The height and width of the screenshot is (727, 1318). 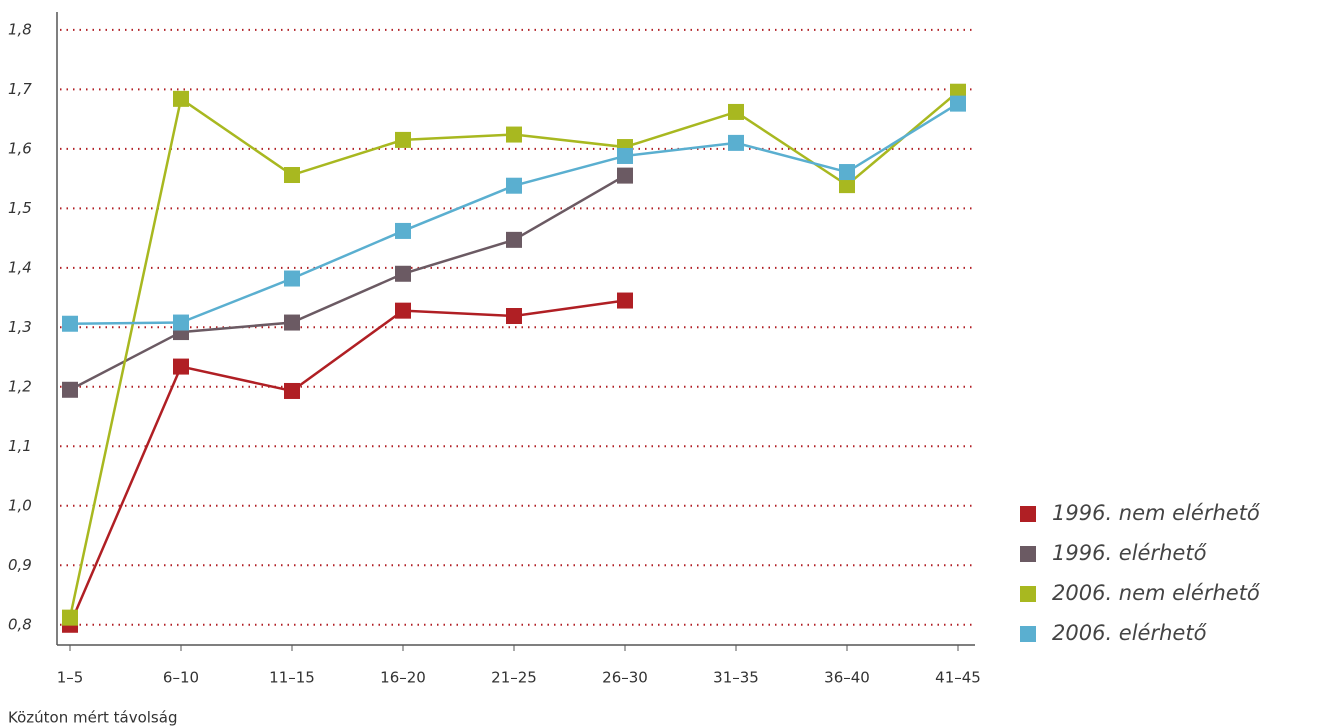 What do you see at coordinates (20, 267) in the screenshot?
I see `y-tick-label: 1,4` at bounding box center [20, 267].